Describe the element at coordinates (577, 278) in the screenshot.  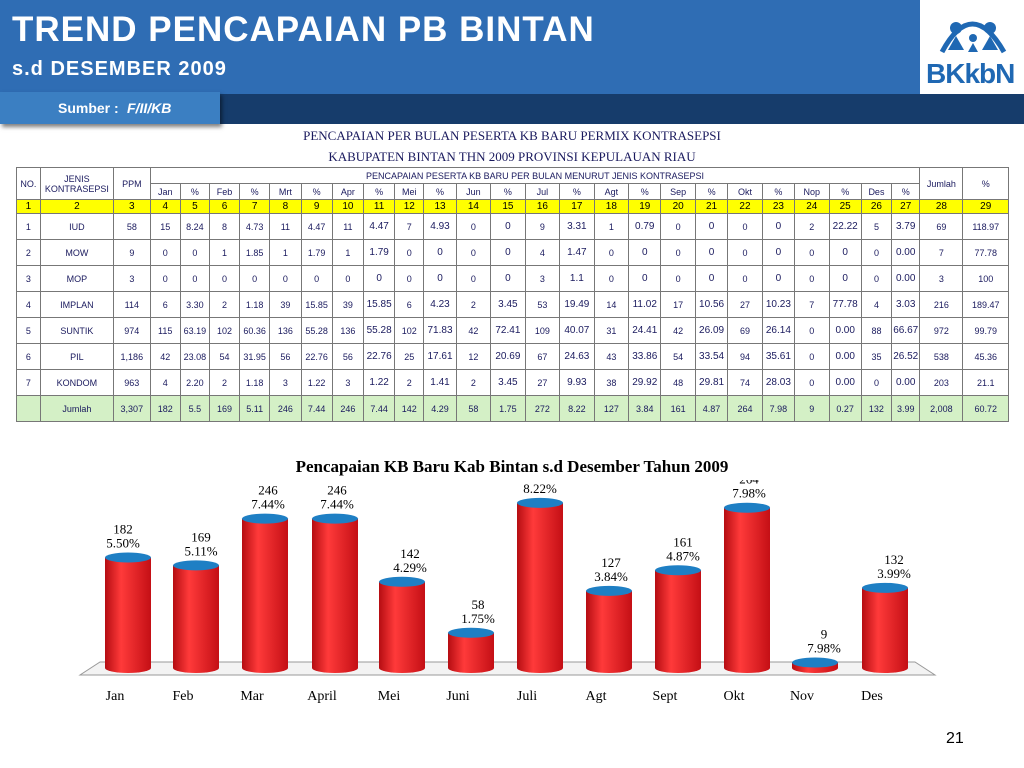
I see `table-cell: 1.1` at that location.